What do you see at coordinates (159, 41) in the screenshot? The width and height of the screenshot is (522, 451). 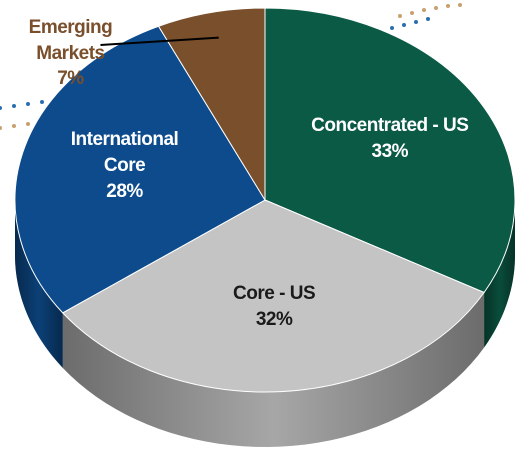 I see `leader-line` at bounding box center [159, 41].